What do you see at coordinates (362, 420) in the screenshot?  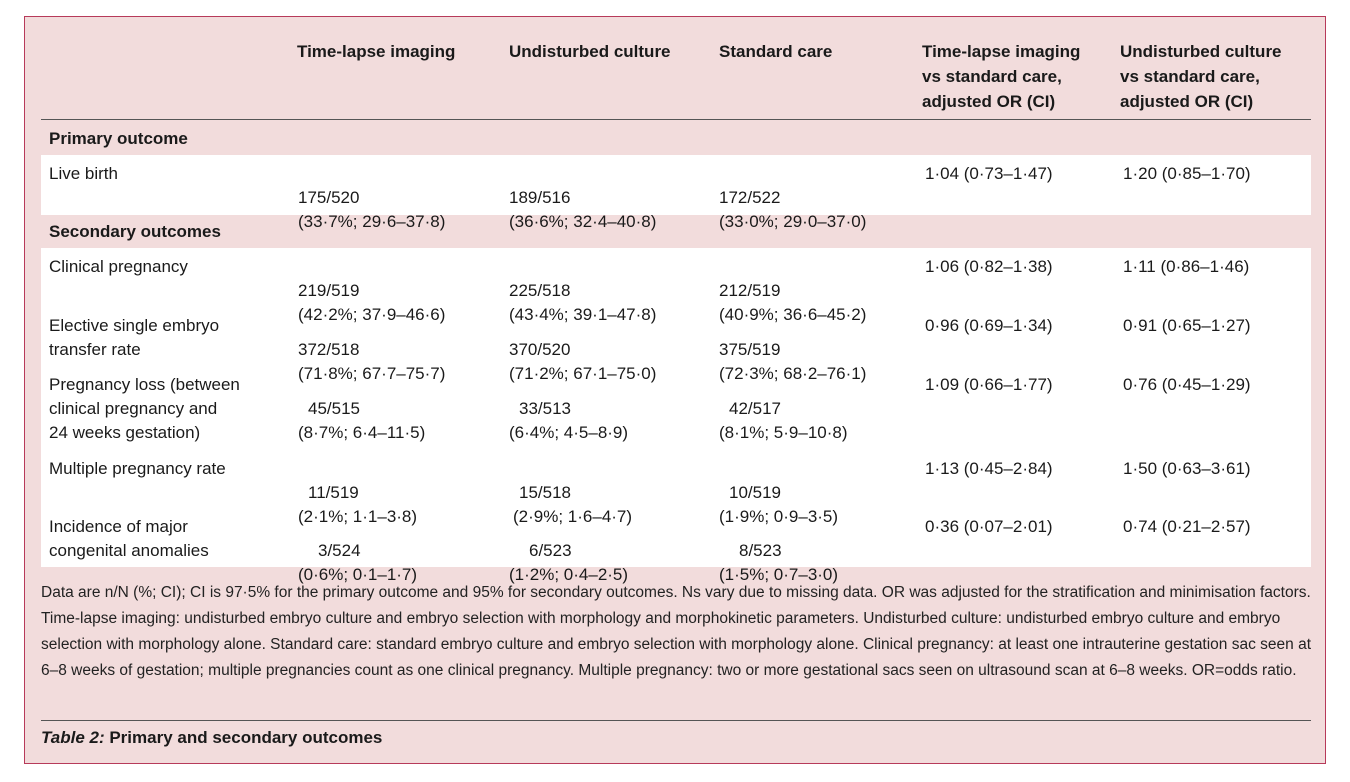 I see `cell-time-lapse: 45/515 (8·7%; 6·4–11·5)` at bounding box center [362, 420].